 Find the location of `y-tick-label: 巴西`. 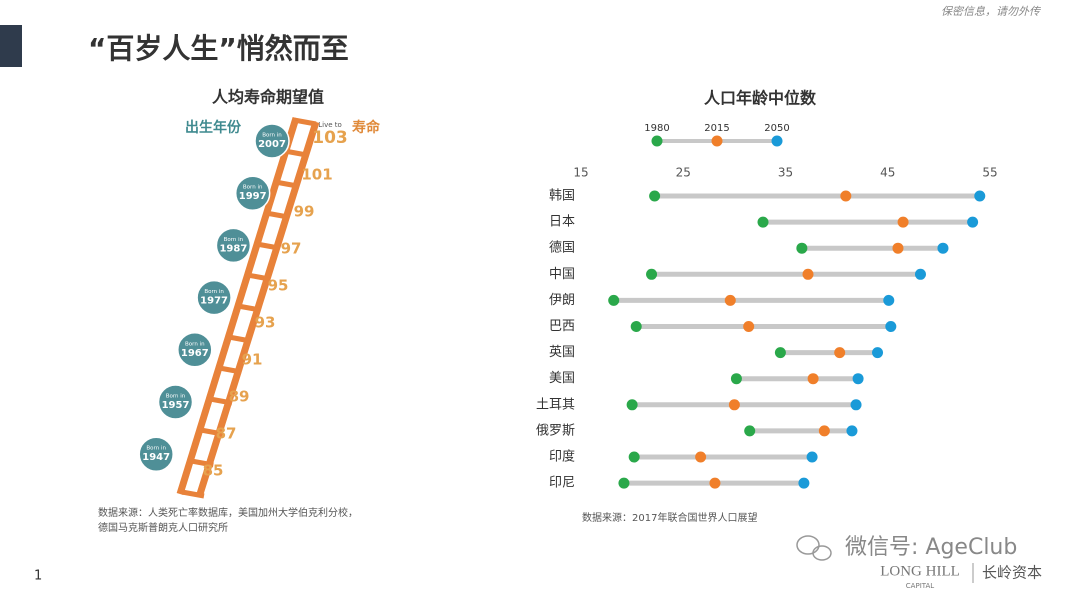

y-tick-label: 巴西 is located at coordinates (562, 326).